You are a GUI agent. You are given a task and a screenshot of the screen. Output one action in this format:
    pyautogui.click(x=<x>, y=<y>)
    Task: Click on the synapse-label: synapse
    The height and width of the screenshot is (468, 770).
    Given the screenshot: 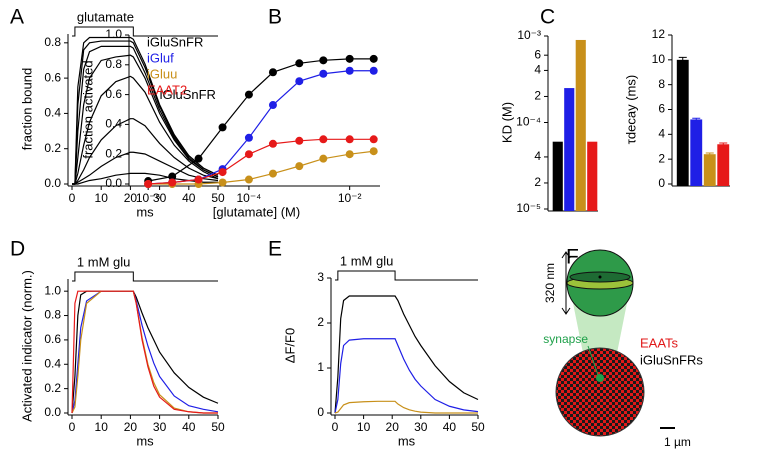 What is the action you would take?
    pyautogui.click(x=565, y=339)
    